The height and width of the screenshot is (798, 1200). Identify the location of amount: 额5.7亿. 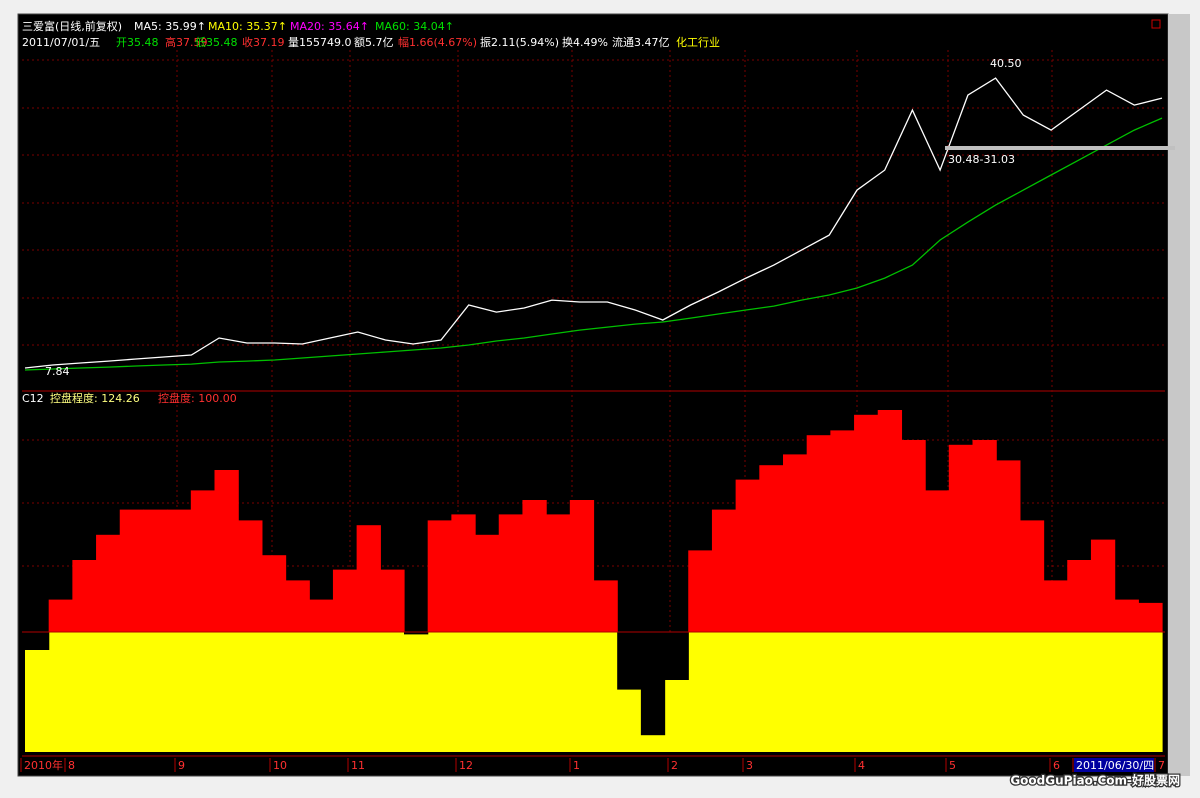
(374, 42).